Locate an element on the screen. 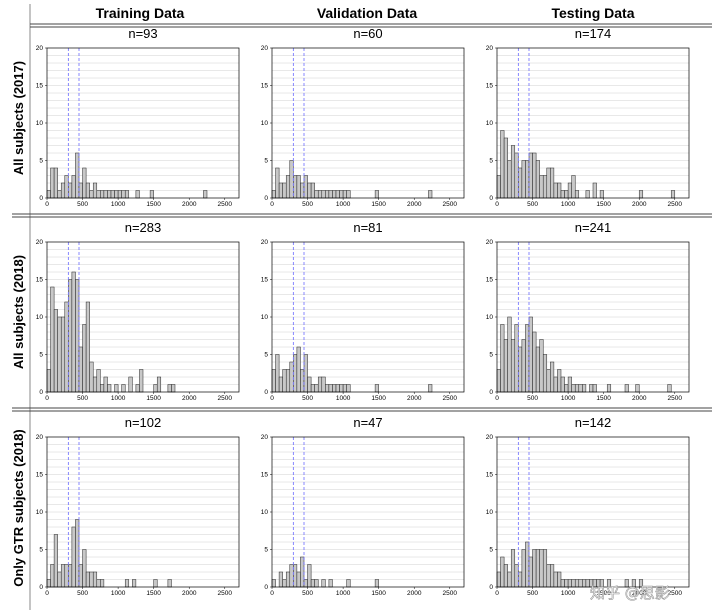  panel-sample-size: n=47 is located at coordinates (367, 422).